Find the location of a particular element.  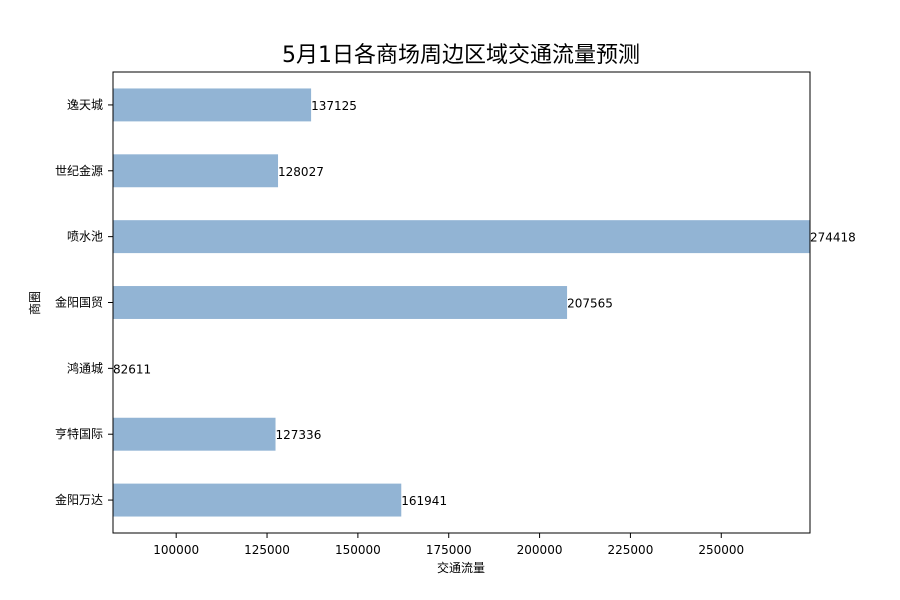

y-tick-label: 金阳万达 is located at coordinates (79, 499).